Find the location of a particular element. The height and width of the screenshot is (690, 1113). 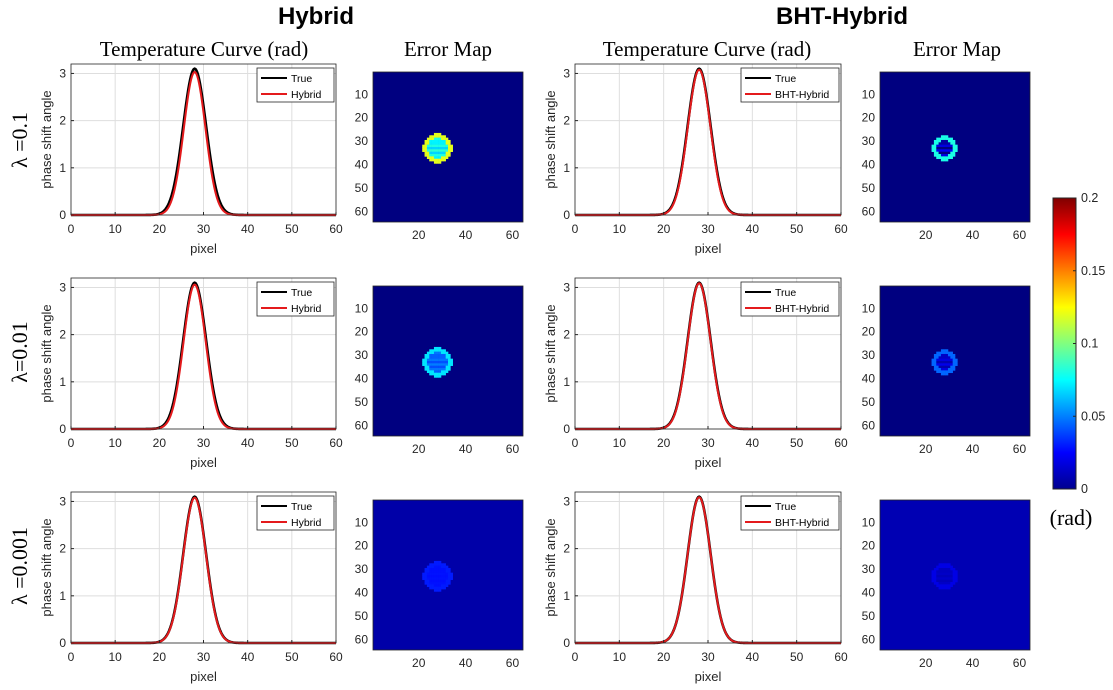

y-axis-label: phase shift angle is located at coordinates (46, 139).